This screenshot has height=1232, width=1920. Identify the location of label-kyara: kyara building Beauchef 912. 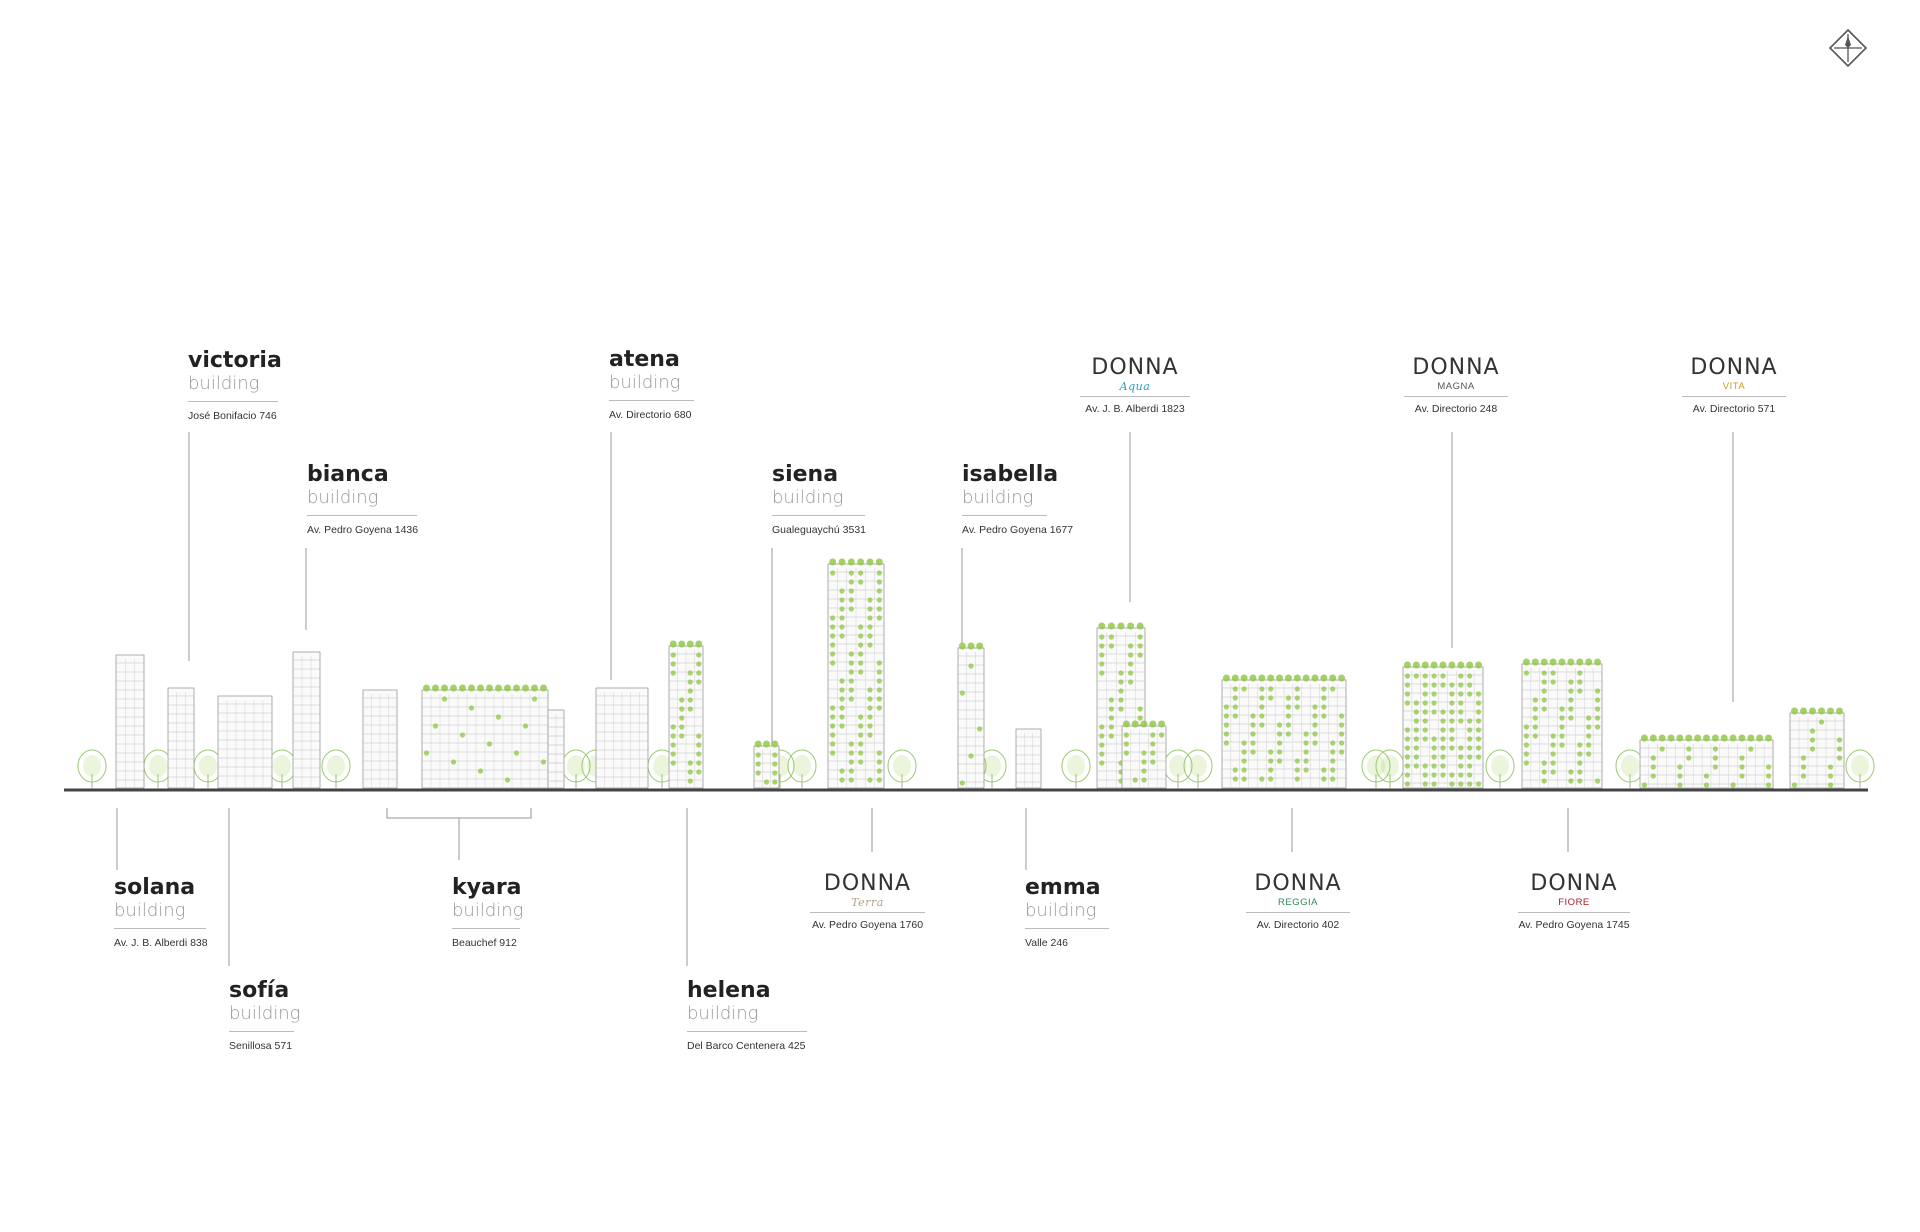
(487, 912).